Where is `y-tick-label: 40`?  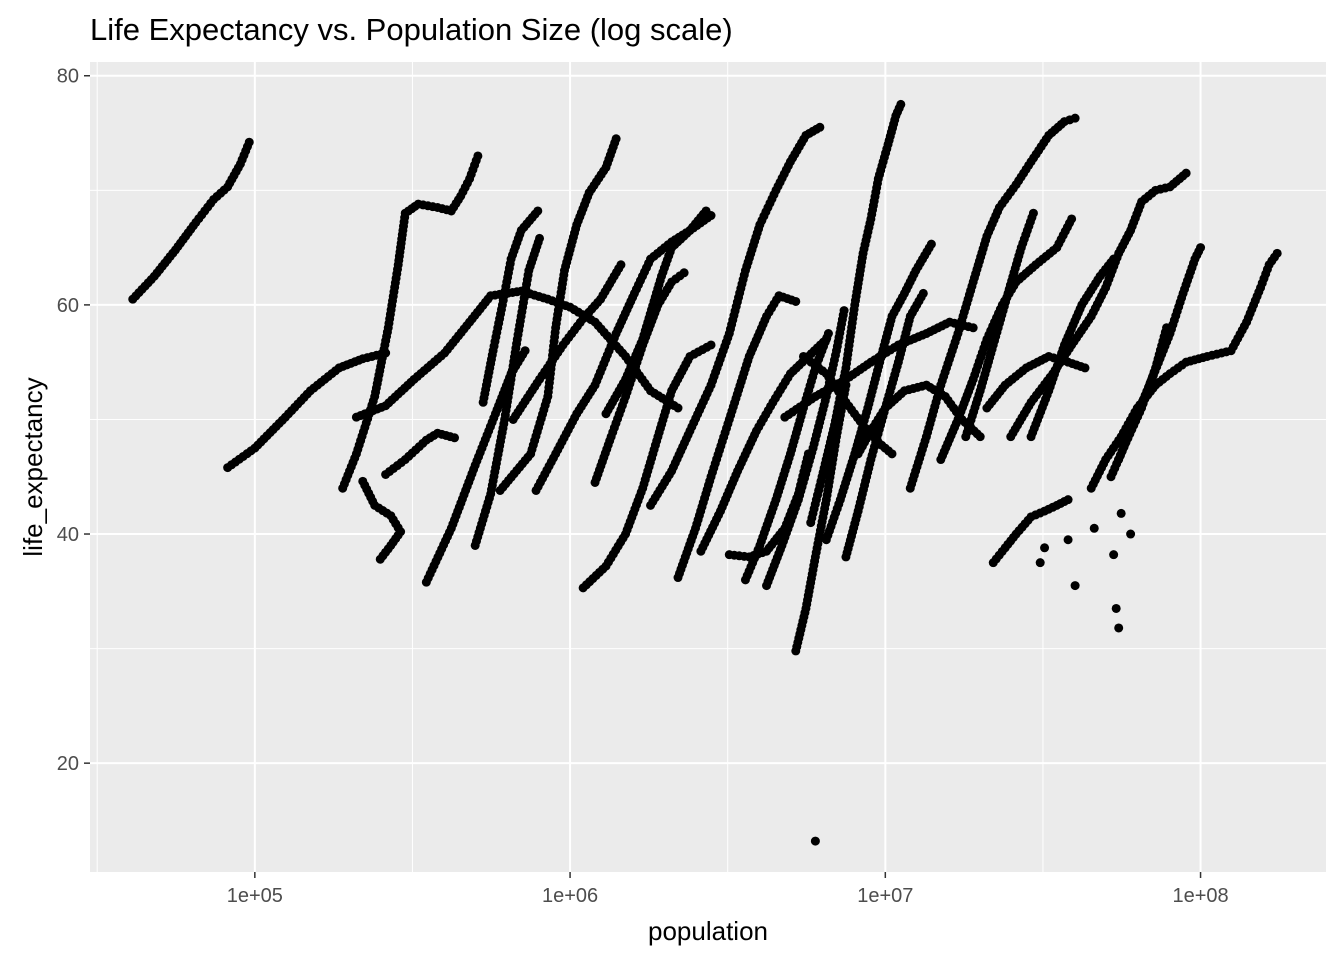
y-tick-label: 40 is located at coordinates (68, 535).